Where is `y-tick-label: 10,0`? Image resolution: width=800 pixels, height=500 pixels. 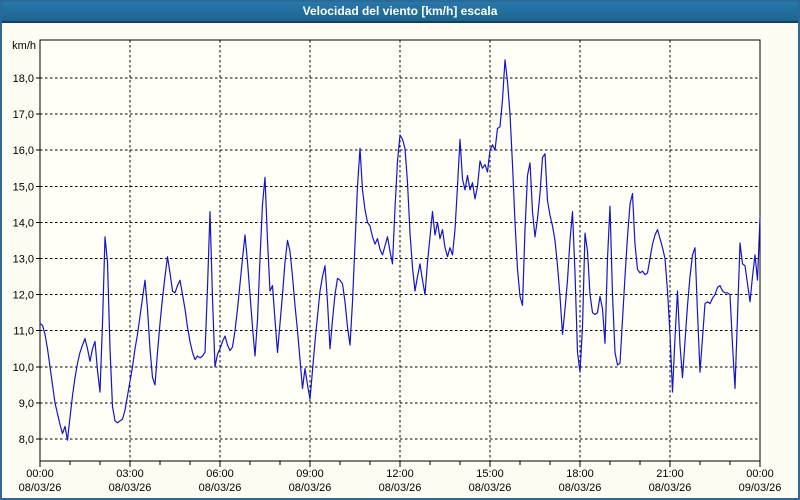 y-tick-label: 10,0 is located at coordinates (23, 368).